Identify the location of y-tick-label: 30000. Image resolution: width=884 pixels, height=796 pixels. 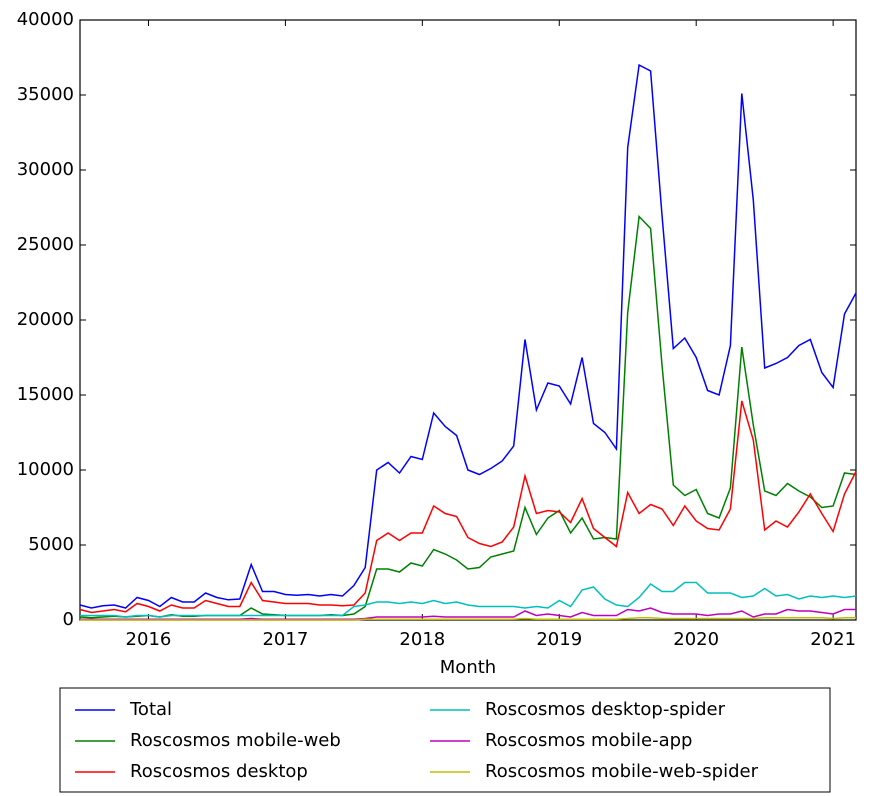
(45, 169).